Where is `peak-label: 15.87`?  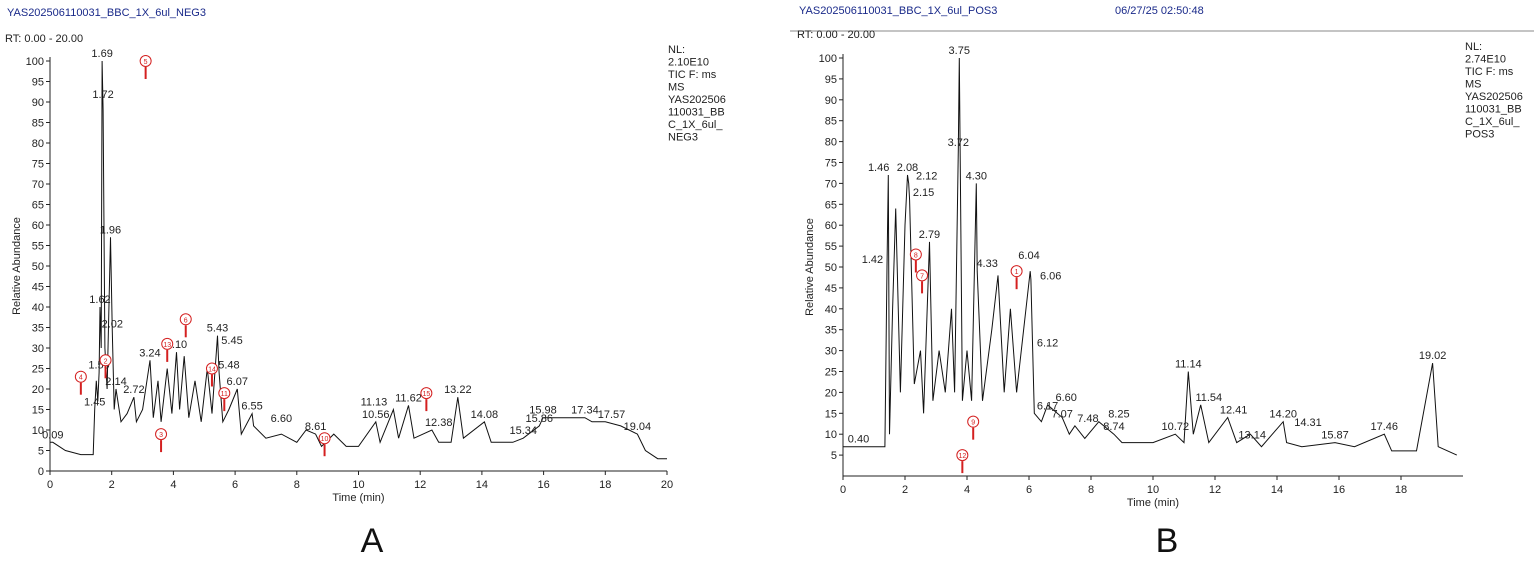
peak-label: 15.87 is located at coordinates (1335, 436).